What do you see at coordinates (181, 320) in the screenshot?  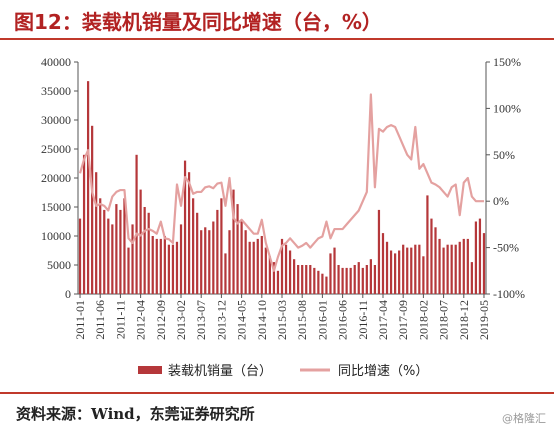 I see `x-tick-label: 2013-02` at bounding box center [181, 320].